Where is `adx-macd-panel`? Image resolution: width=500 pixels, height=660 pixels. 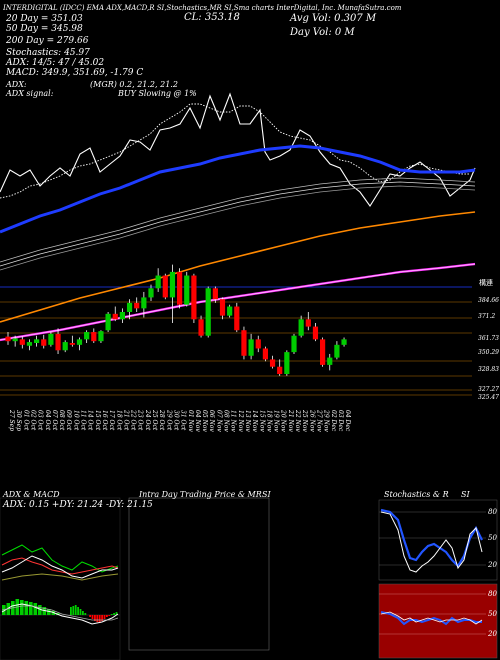
adx-macd-panel is located at coordinates (60, 578).